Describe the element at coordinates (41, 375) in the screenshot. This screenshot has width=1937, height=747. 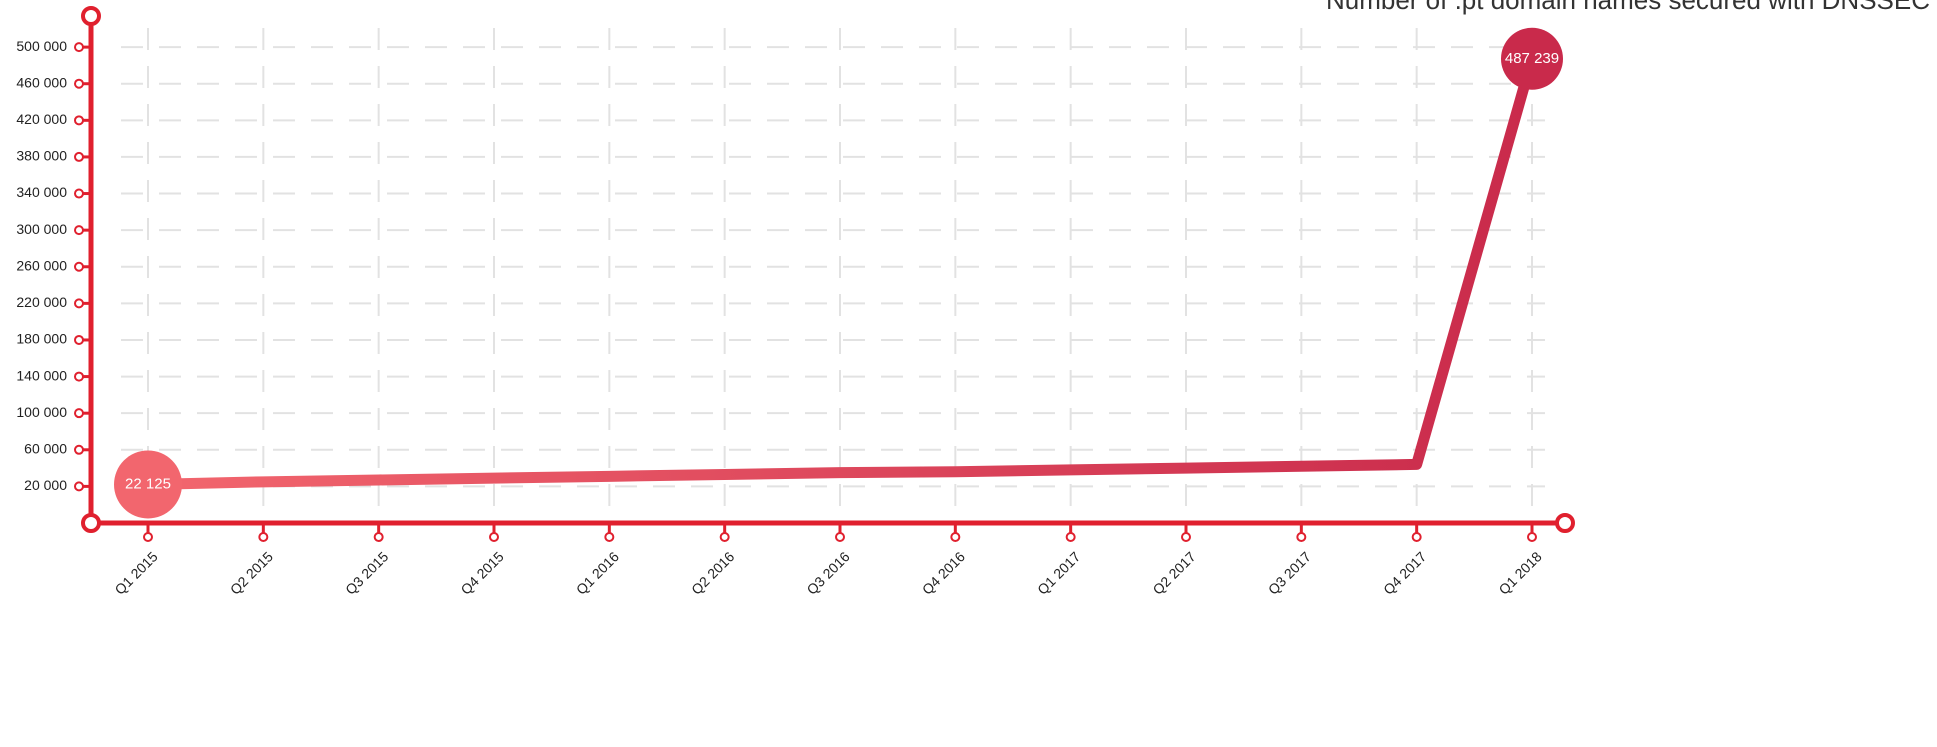
I see `y-tick-label: 140 000` at that location.